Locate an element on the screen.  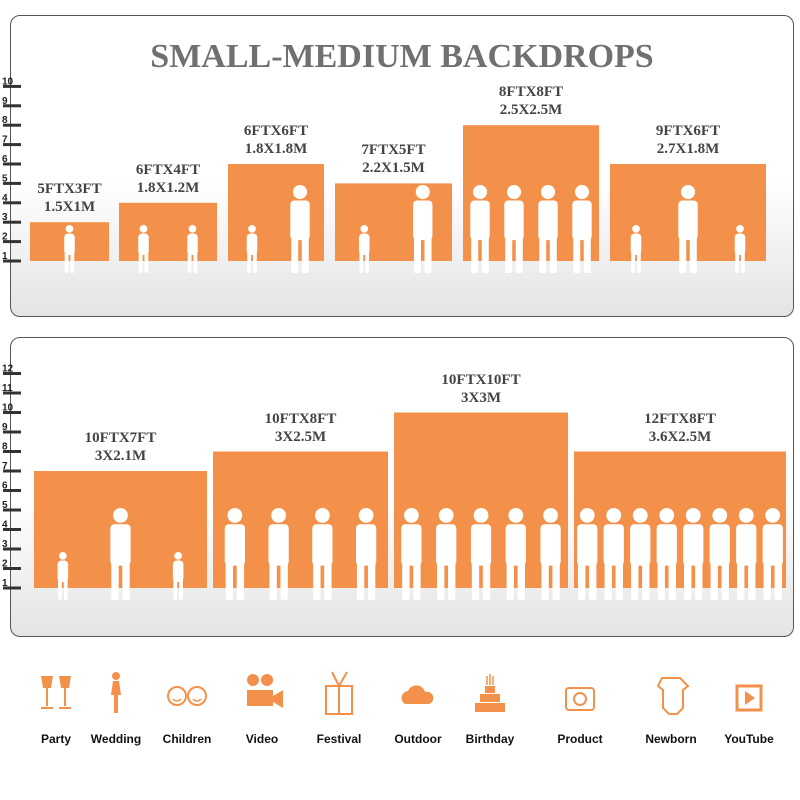
use-label: Festival is located at coordinates (339, 739).